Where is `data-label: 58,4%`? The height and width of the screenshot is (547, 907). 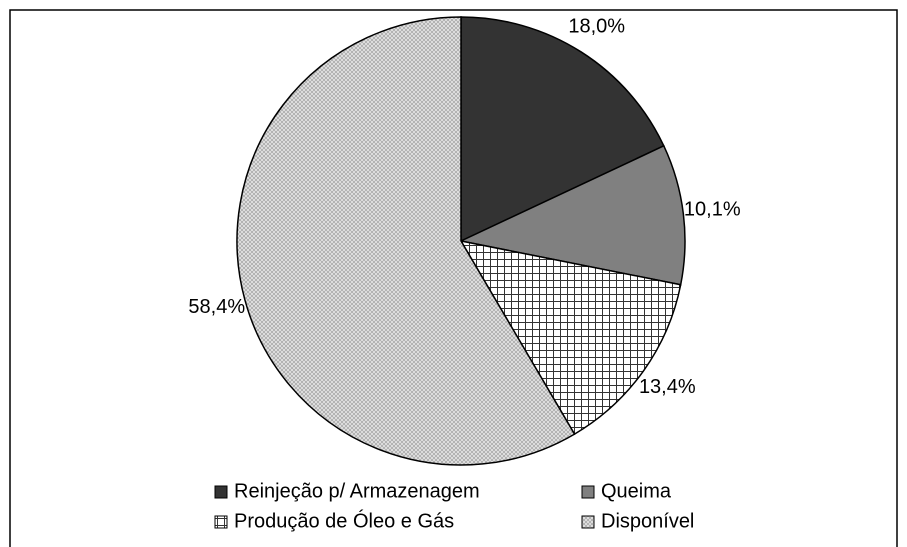
data-label: 58,4% is located at coordinates (216, 307).